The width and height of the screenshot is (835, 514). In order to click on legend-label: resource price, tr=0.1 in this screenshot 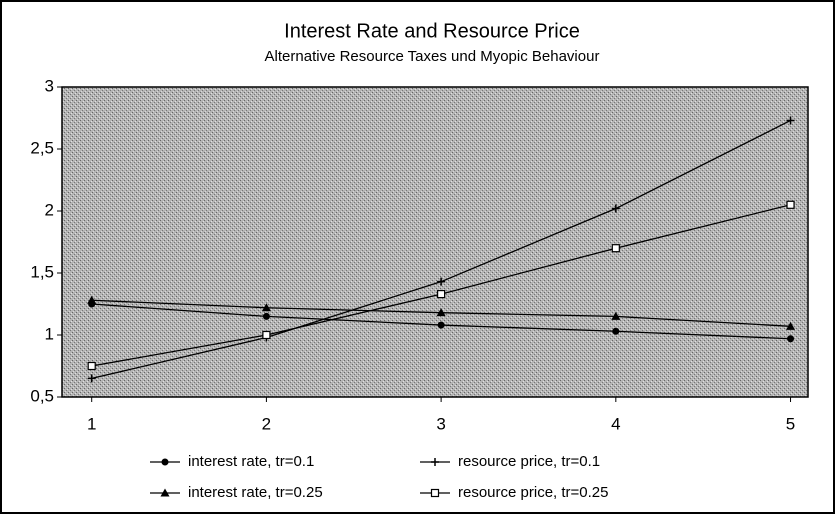, I will do `click(529, 461)`.